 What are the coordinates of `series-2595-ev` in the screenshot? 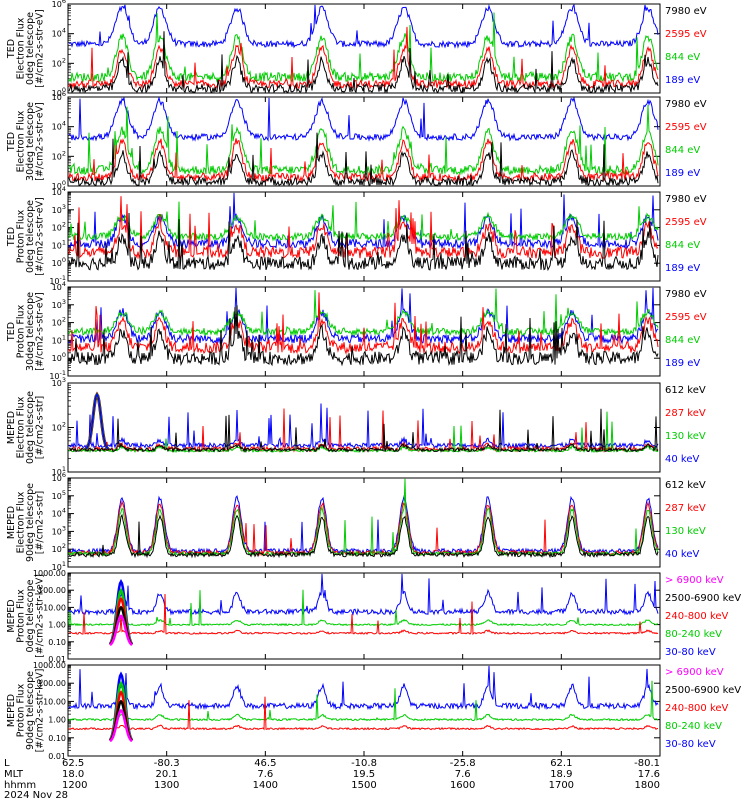 It's located at (363, 324).